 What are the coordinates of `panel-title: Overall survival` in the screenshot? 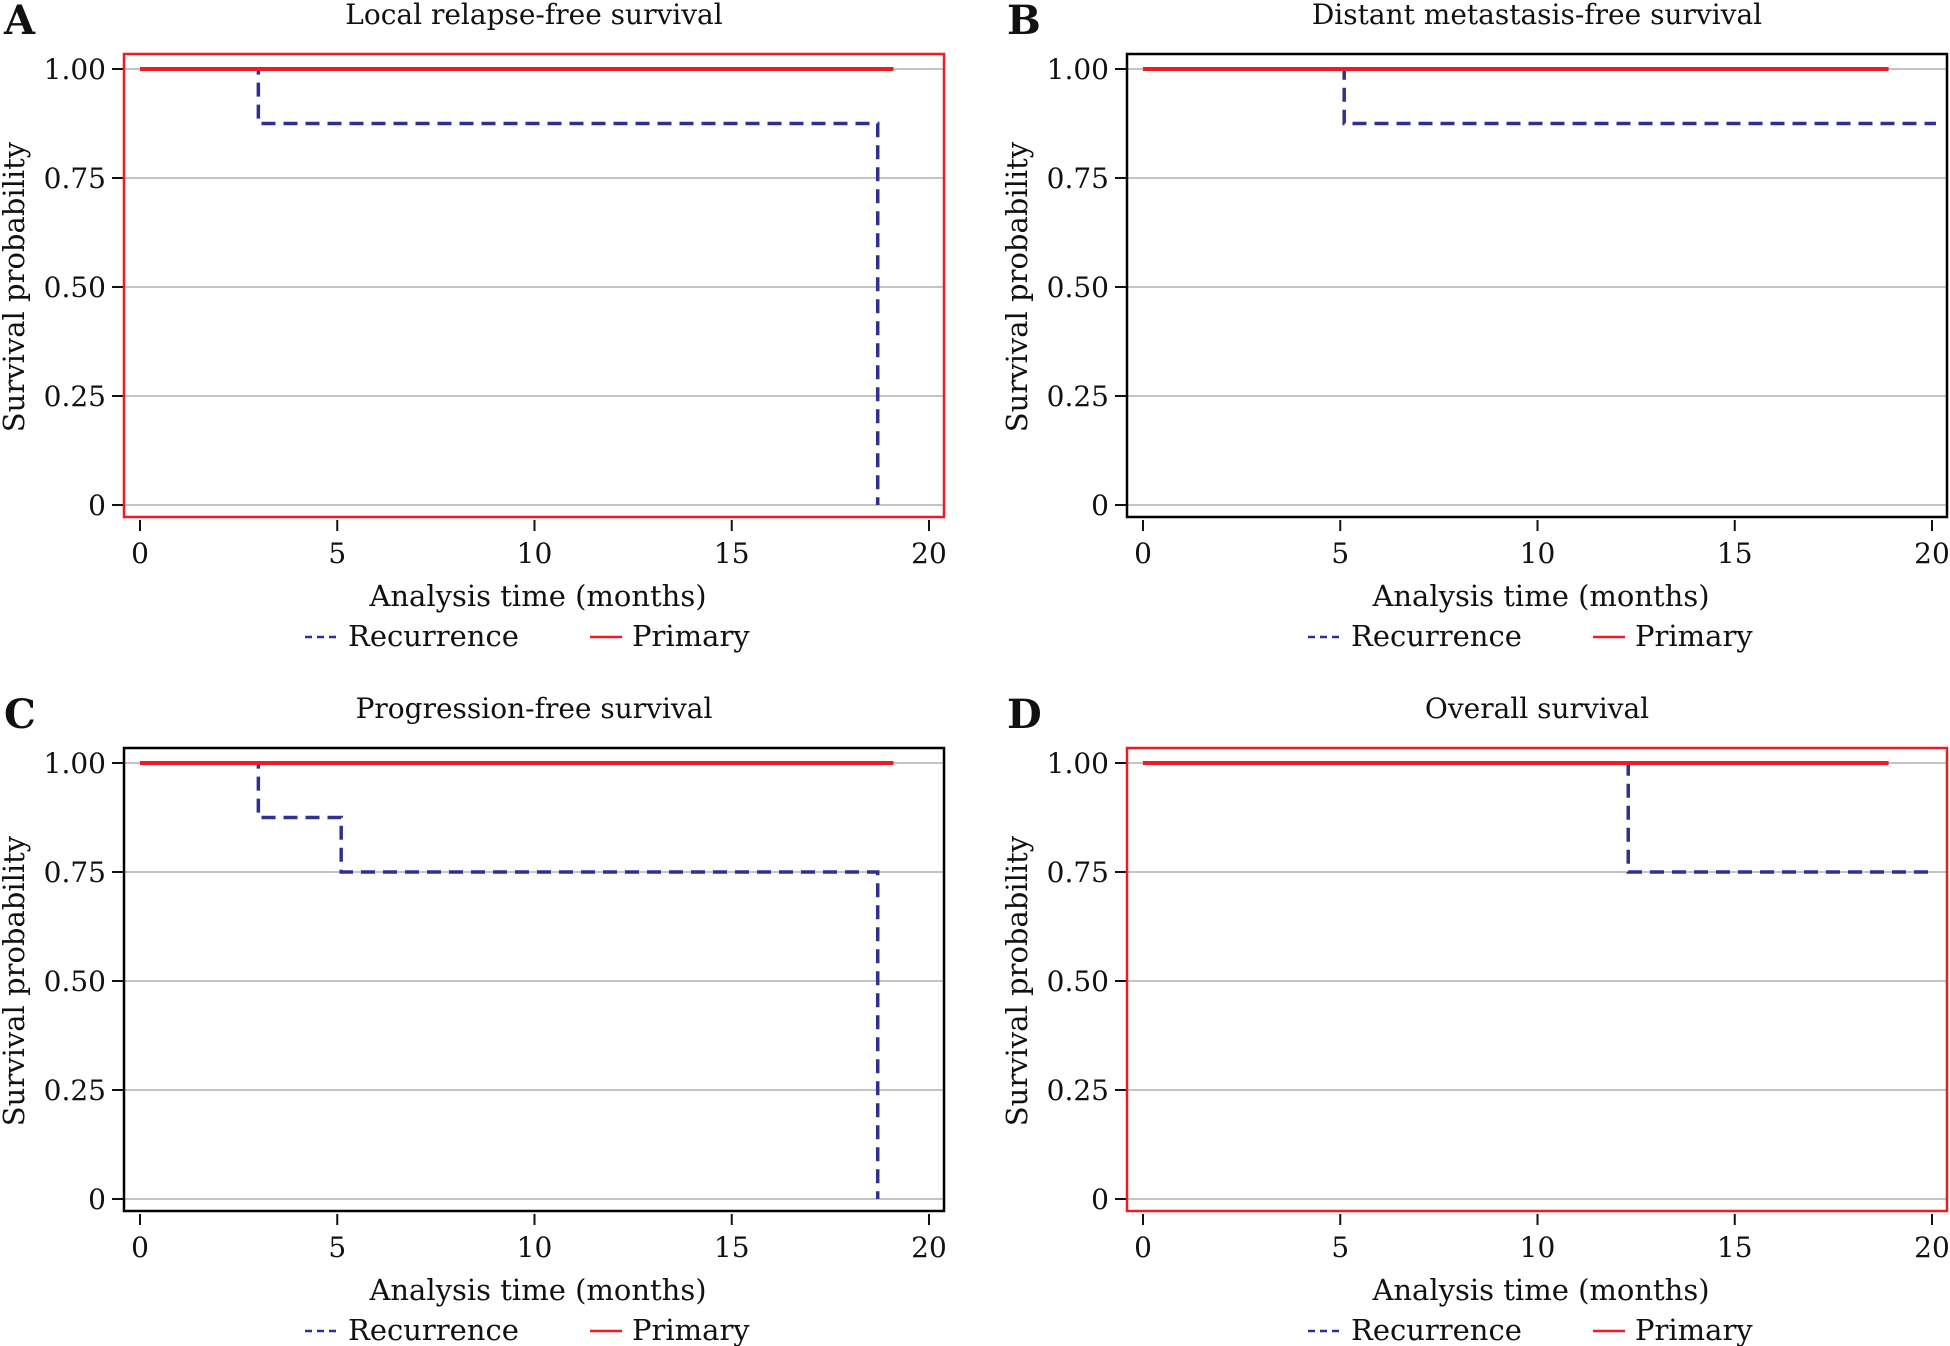 It's located at (1537, 708).